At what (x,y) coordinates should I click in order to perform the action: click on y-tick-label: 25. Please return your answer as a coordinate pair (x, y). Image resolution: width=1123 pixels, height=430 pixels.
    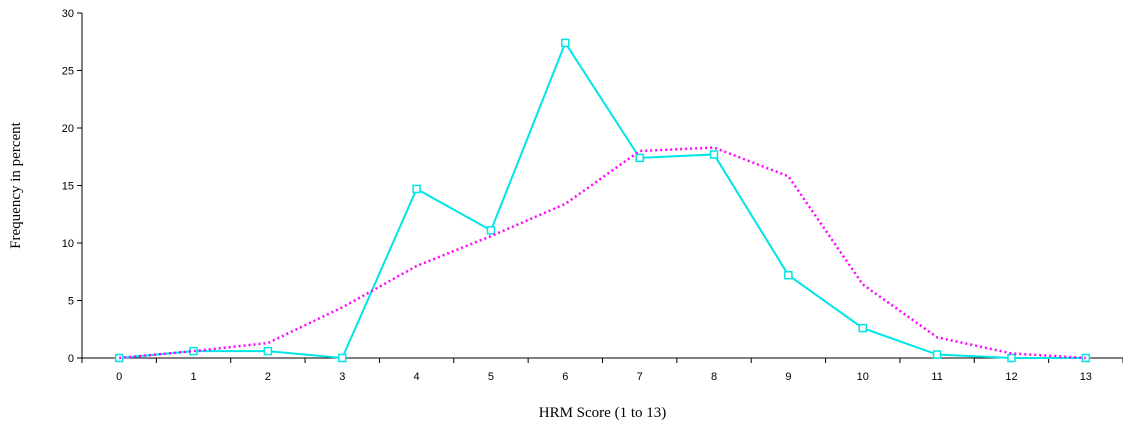
    Looking at the image, I should click on (68, 72).